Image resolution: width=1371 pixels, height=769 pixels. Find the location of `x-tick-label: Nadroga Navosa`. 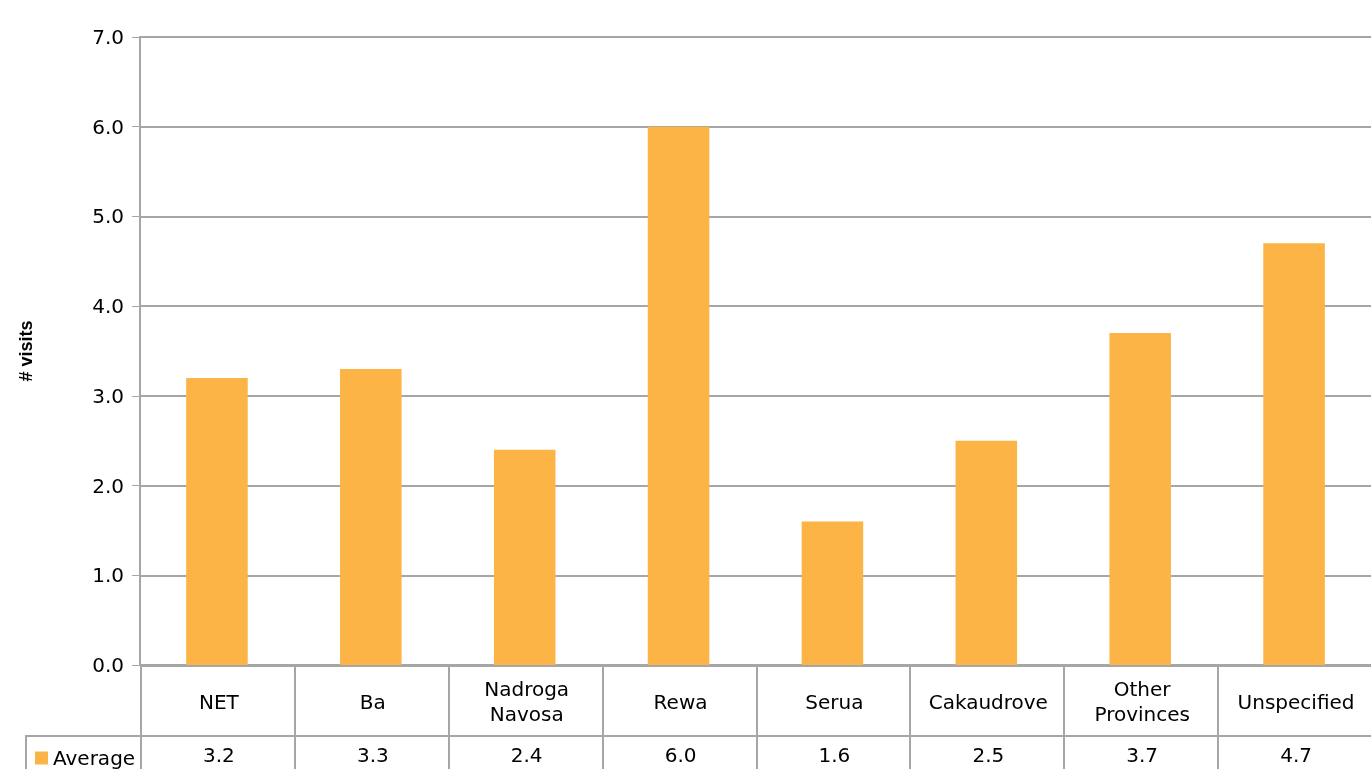

x-tick-label: Nadroga Navosa is located at coordinates (527, 702).